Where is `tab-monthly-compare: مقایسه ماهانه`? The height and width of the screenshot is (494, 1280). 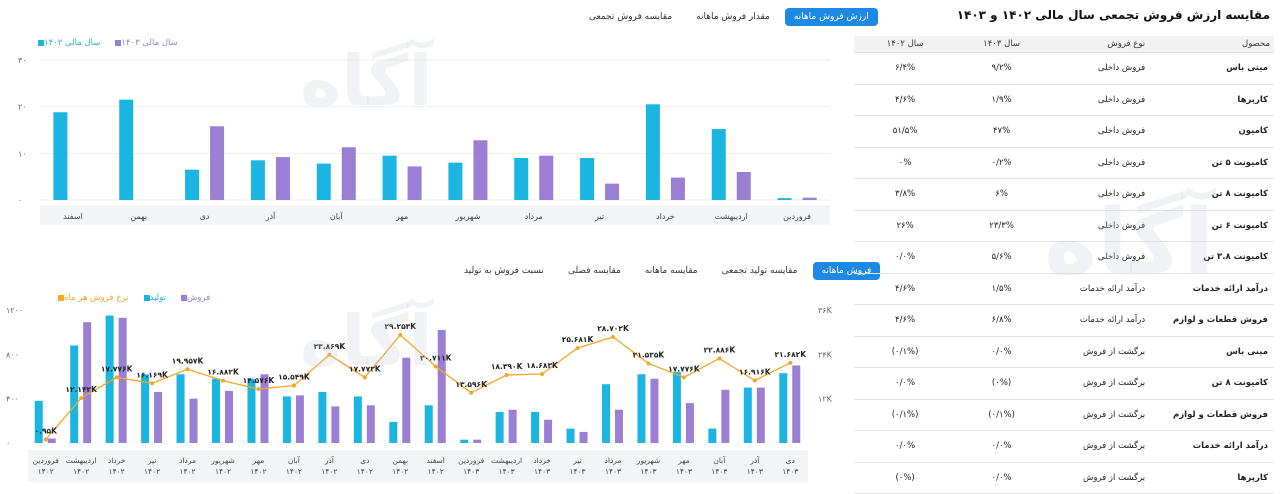
tab-monthly-compare: مقایسه ماهانه is located at coordinates (671, 271).